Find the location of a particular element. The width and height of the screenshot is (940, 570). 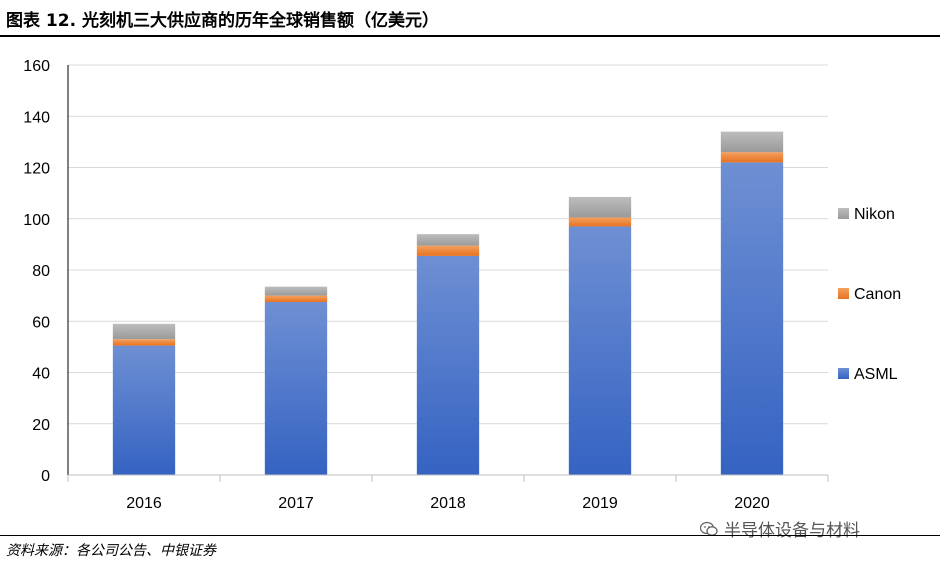

y-tick-label: 140 is located at coordinates (36, 117).